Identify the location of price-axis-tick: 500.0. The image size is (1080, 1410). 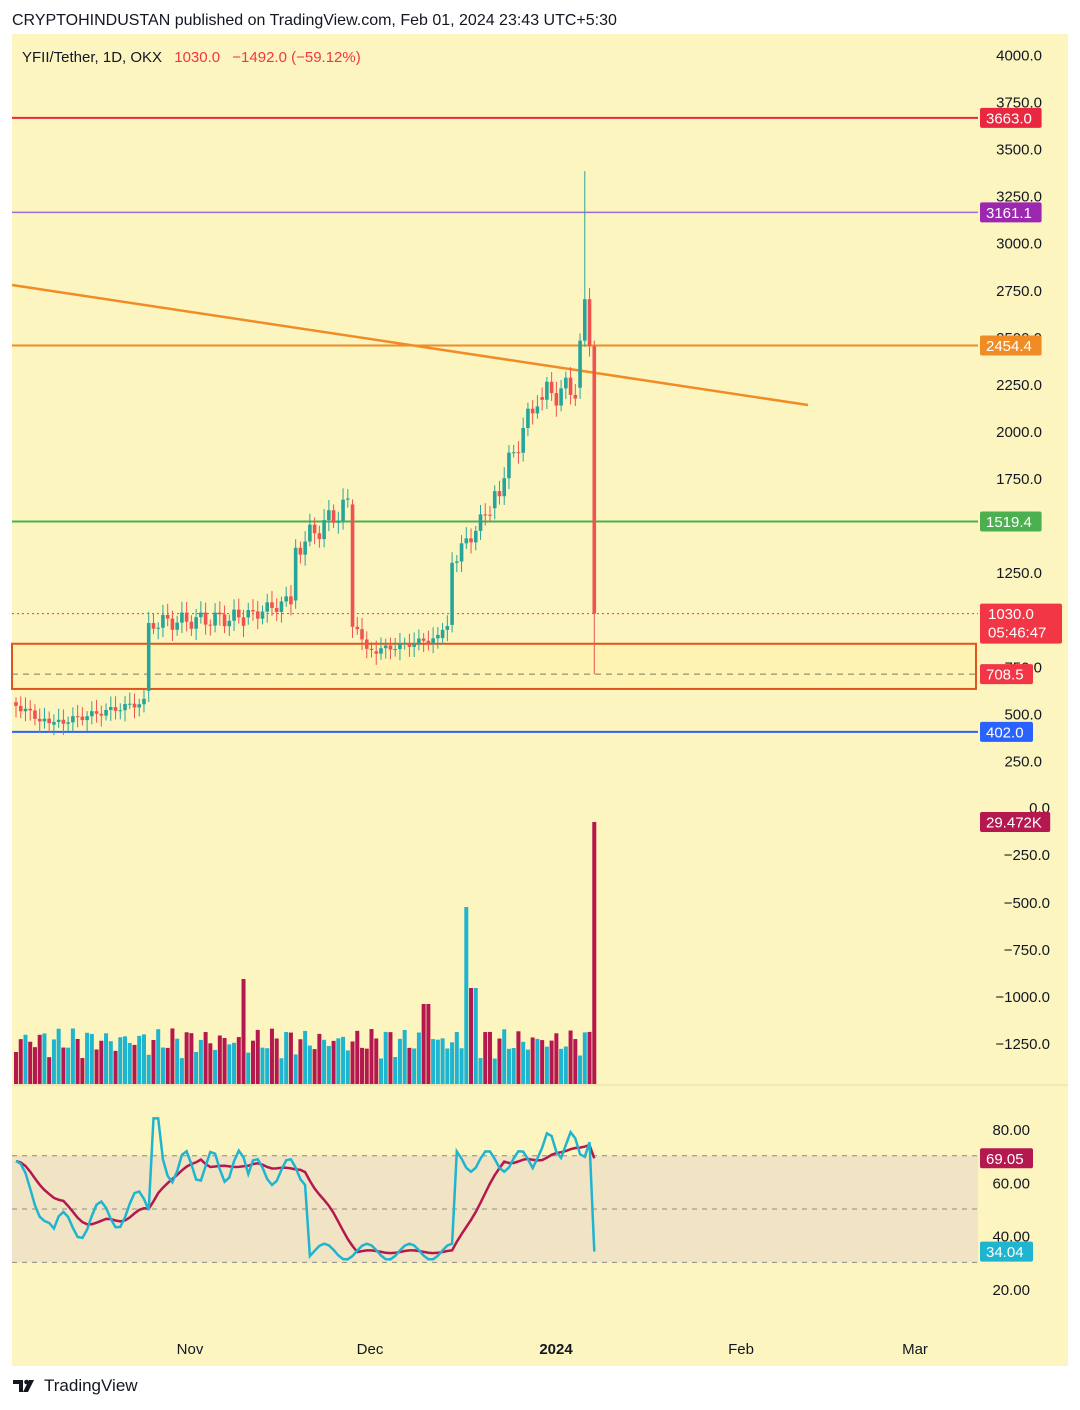
(1023, 714).